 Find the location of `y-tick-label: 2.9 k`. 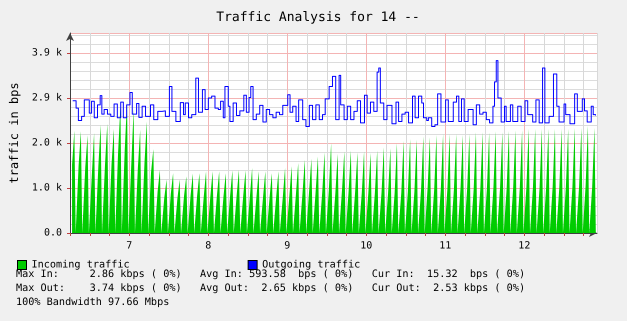

y-tick-label: 2.9 k is located at coordinates (47, 98).